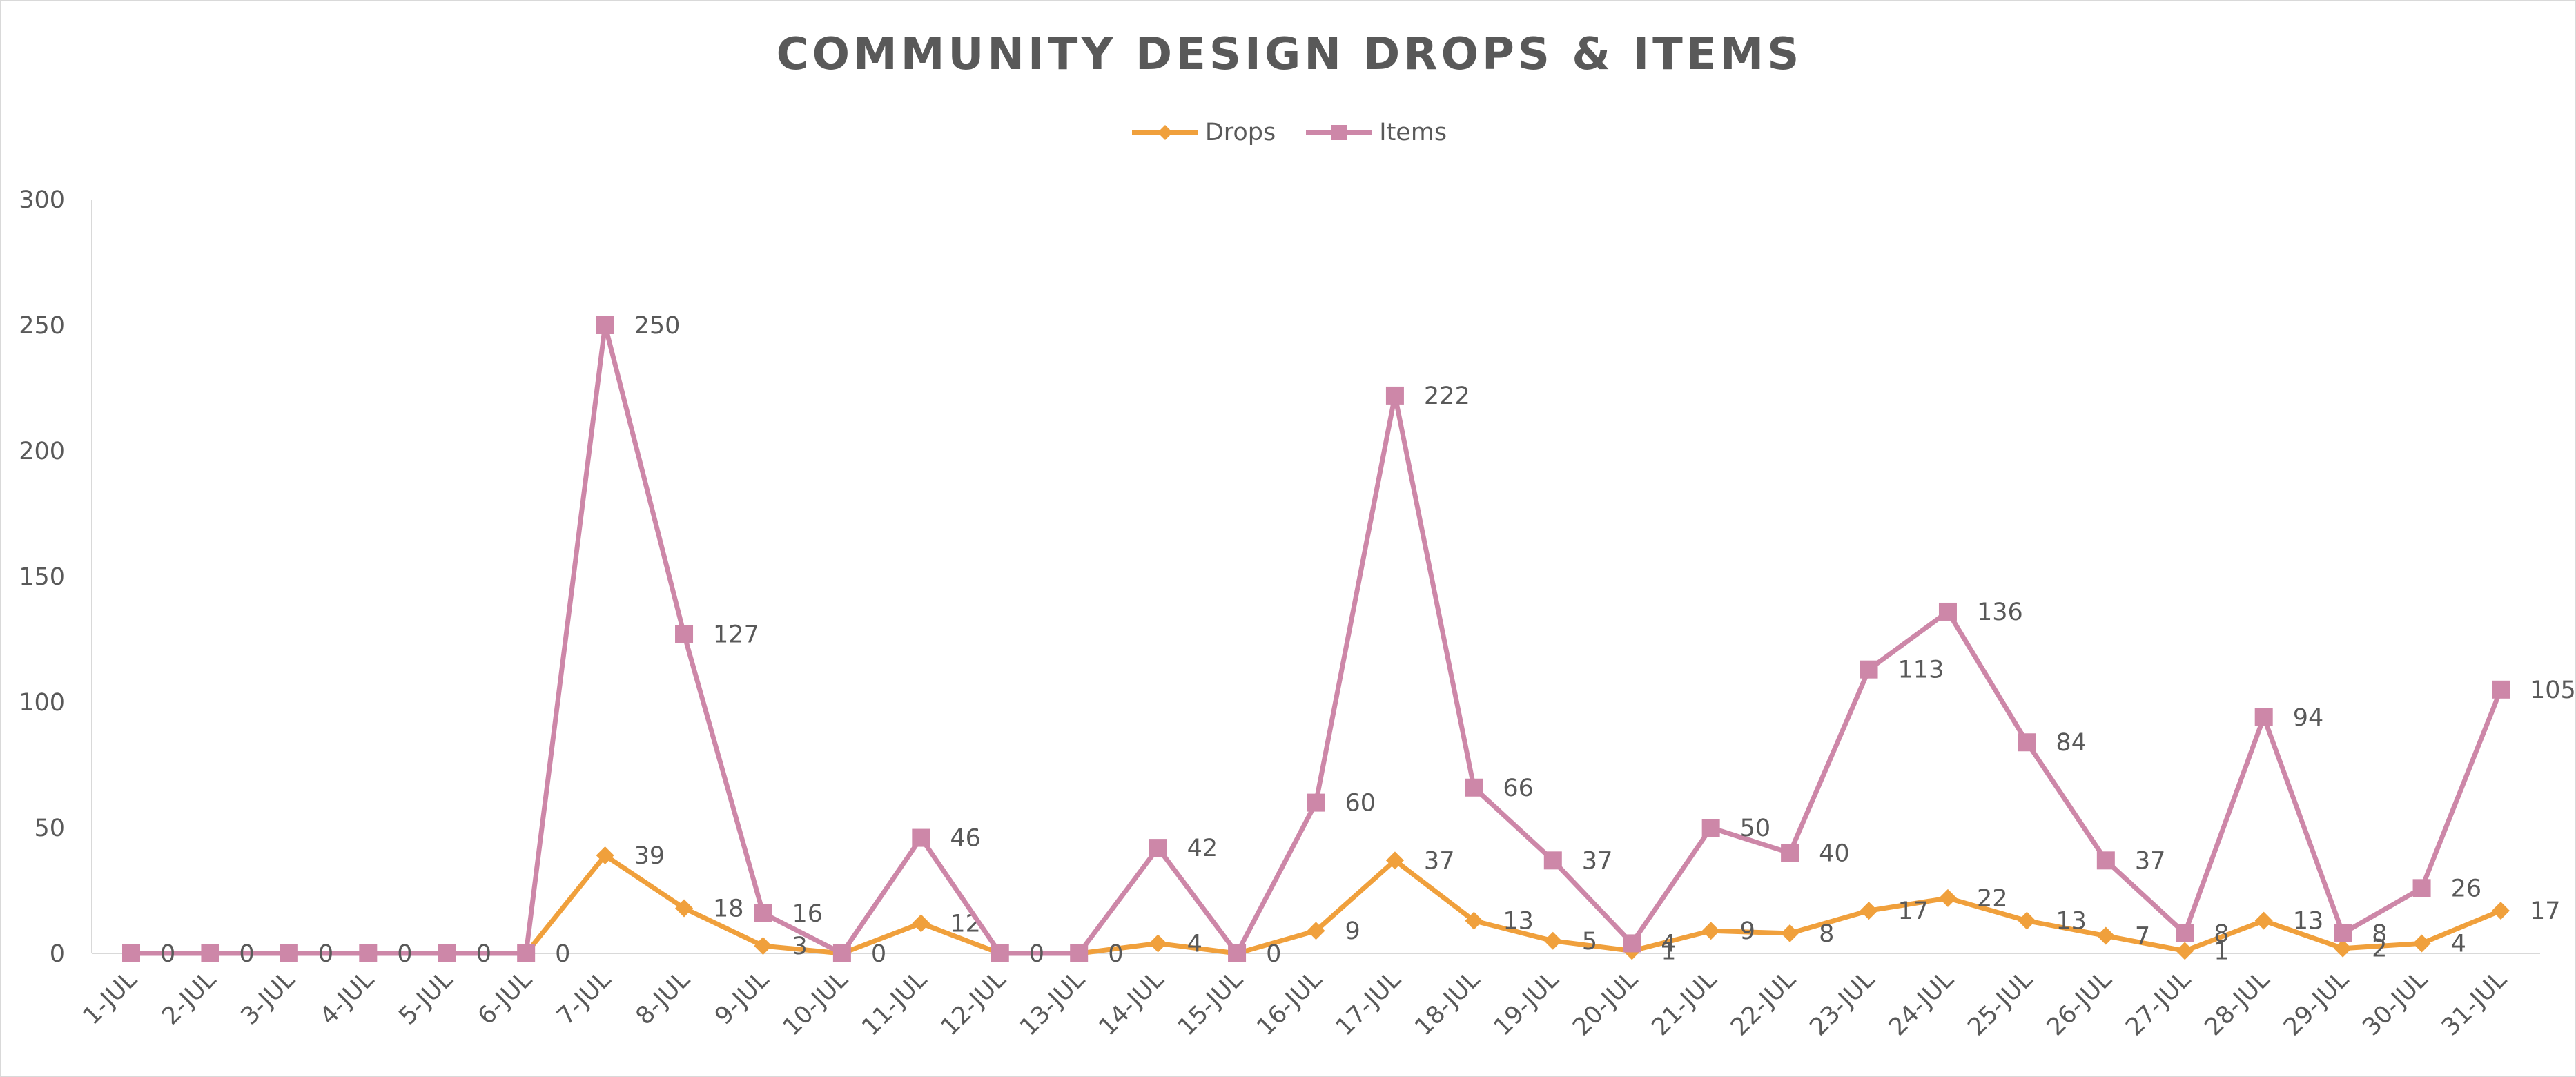  I want to click on data-label-items: 4, so click(1668, 944).